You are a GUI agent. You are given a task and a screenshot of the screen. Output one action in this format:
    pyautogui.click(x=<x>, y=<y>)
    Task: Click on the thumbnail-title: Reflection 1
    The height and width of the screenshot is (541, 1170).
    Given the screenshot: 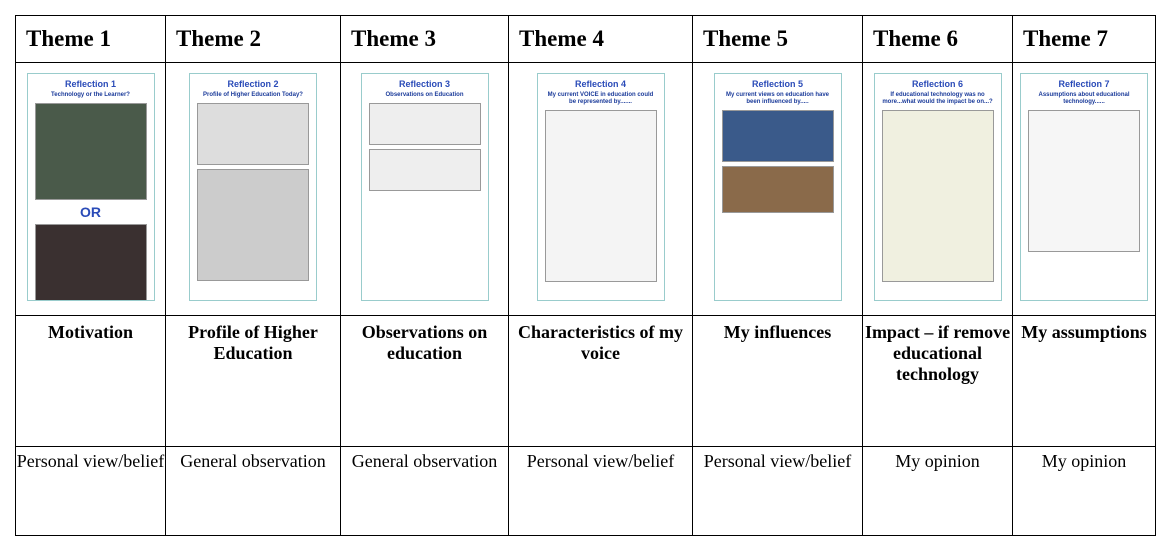 What is the action you would take?
    pyautogui.click(x=90, y=83)
    